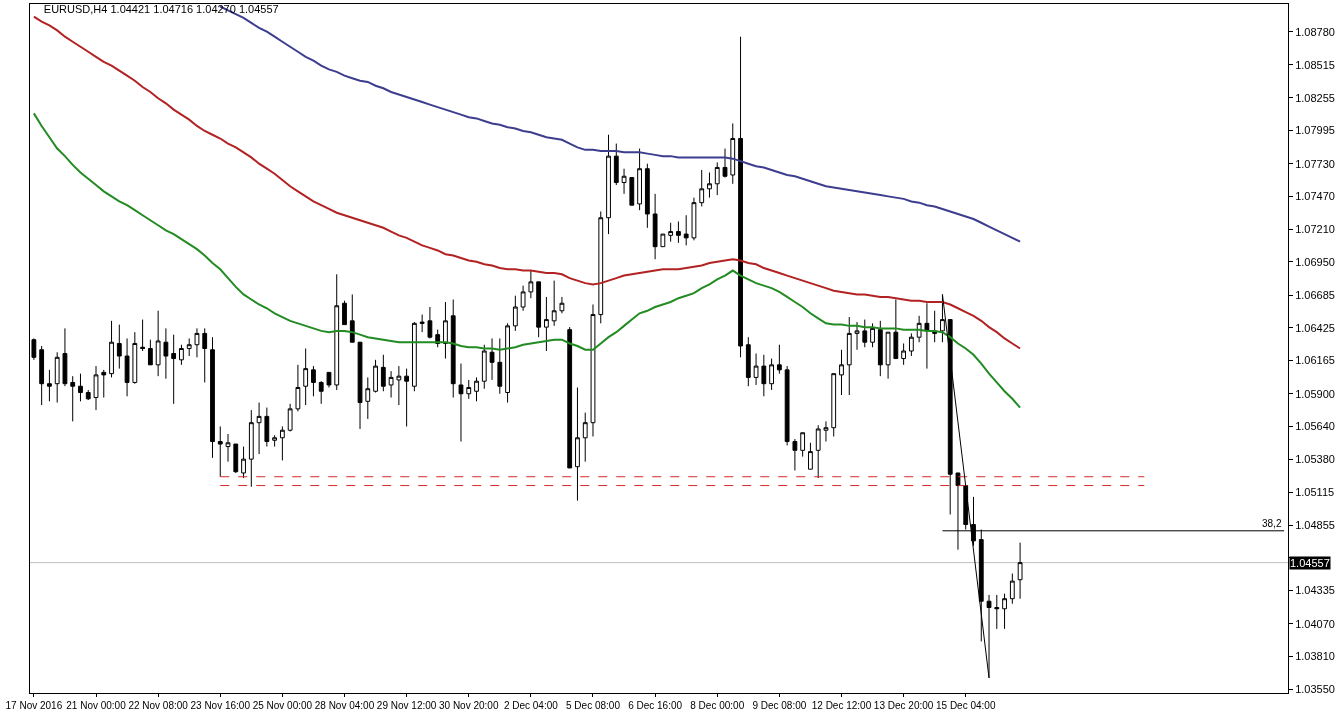 This screenshot has width=1338, height=714. What do you see at coordinates (1315, 360) in the screenshot?
I see `y-tick-label: 1.06165` at bounding box center [1315, 360].